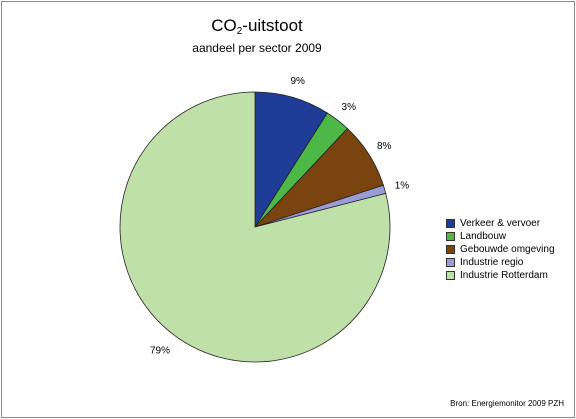 This screenshot has height=419, width=576. What do you see at coordinates (160, 350) in the screenshot?
I see `data-label-industrie-rotterdam: 79%` at bounding box center [160, 350].